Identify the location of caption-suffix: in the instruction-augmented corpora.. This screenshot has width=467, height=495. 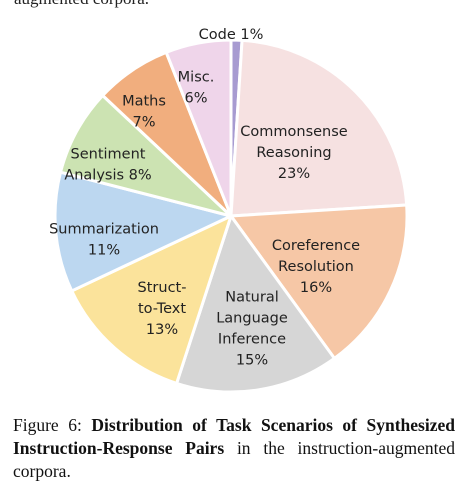
(234, 459).